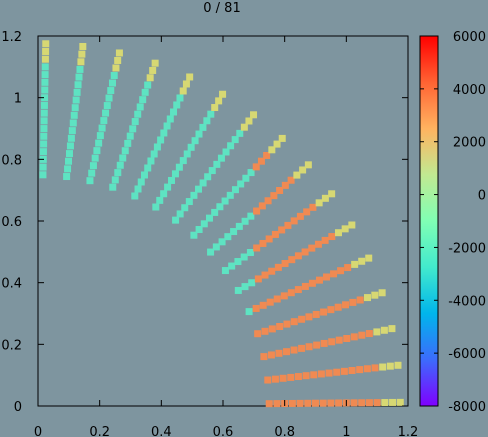 The height and width of the screenshot is (437, 488). I want to click on frame-counter: 0 / 81, so click(221, 8).